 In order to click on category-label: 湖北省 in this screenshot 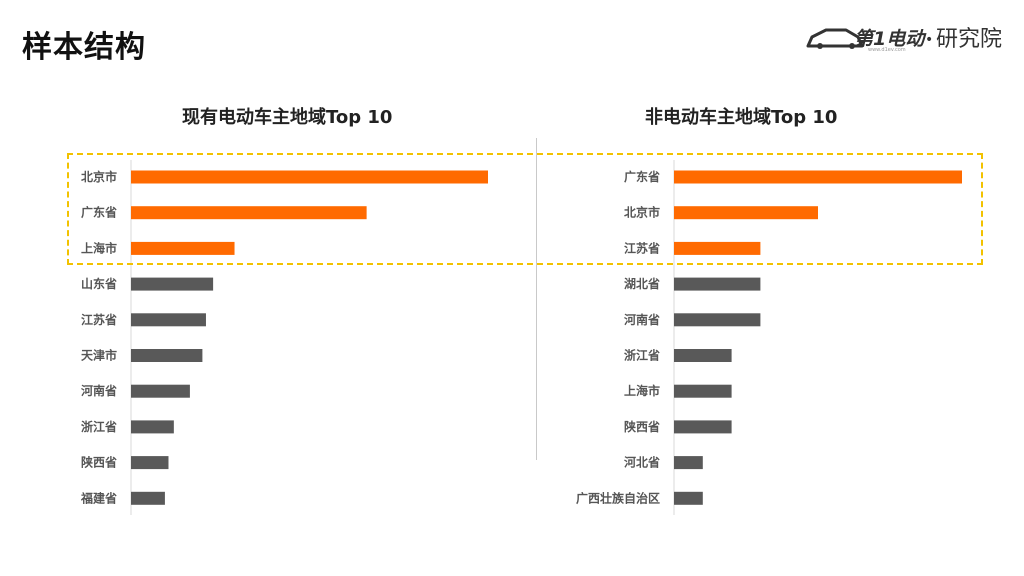, I will do `click(642, 283)`.